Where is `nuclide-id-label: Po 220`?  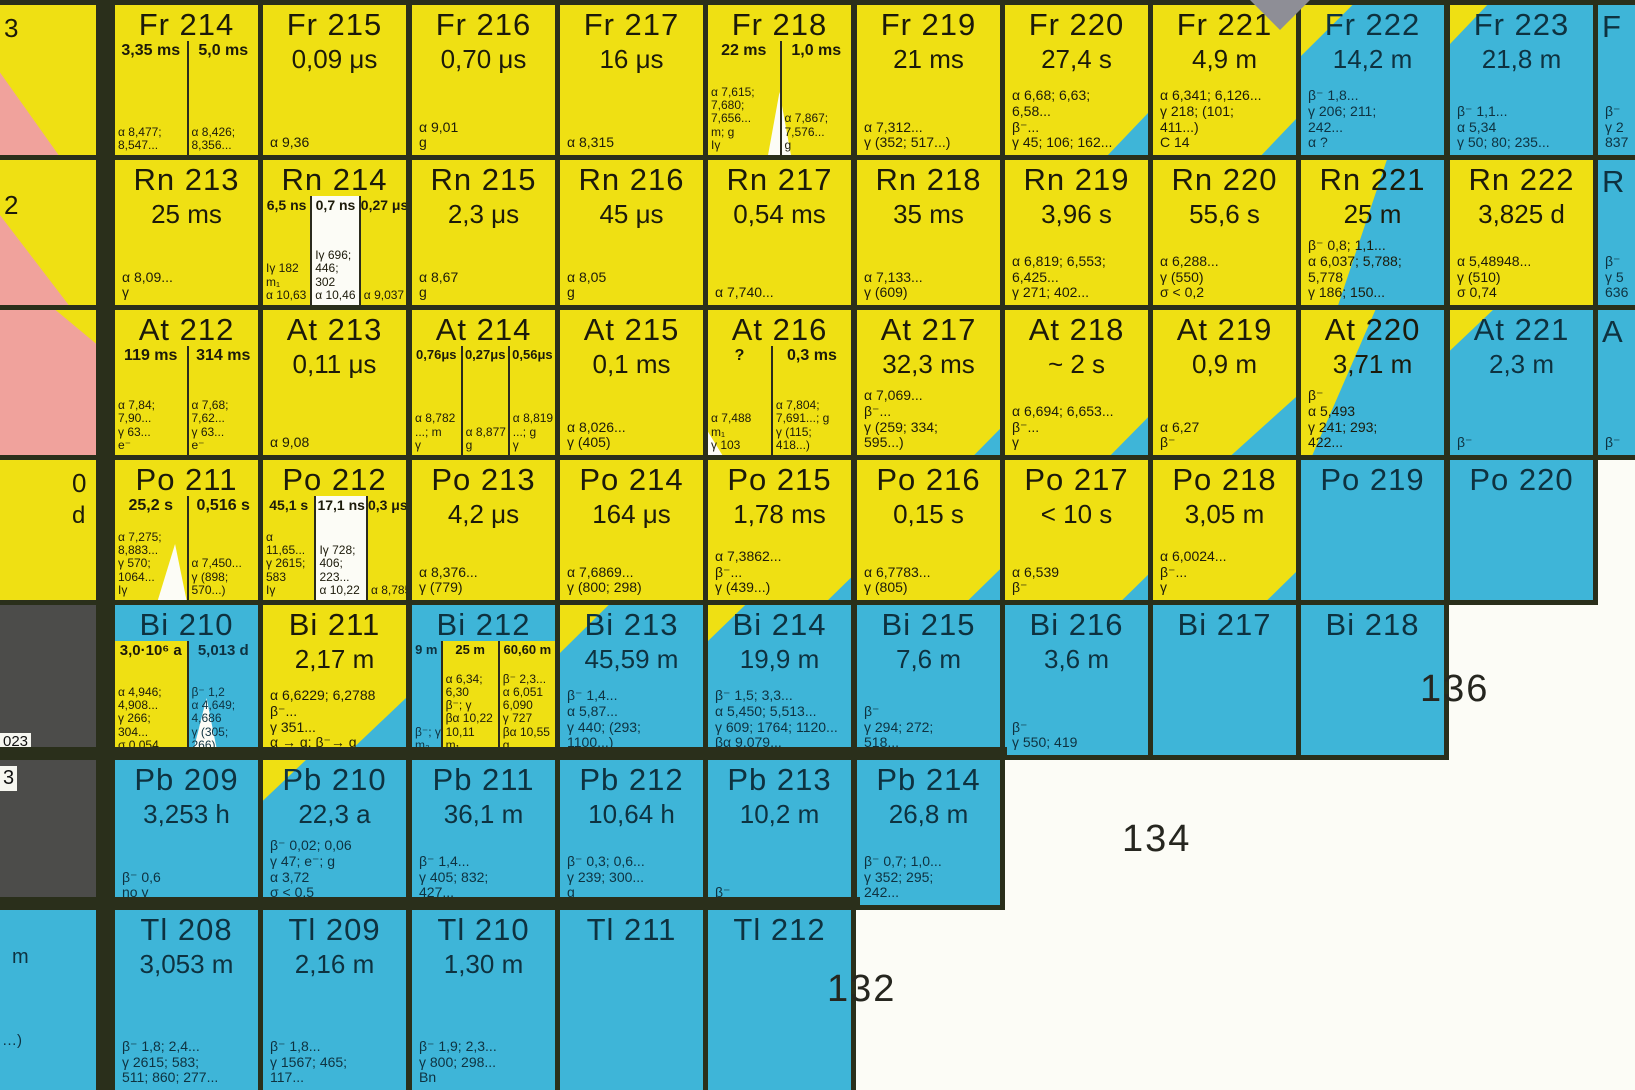 nuclide-id-label: Po 220 is located at coordinates (1521, 479).